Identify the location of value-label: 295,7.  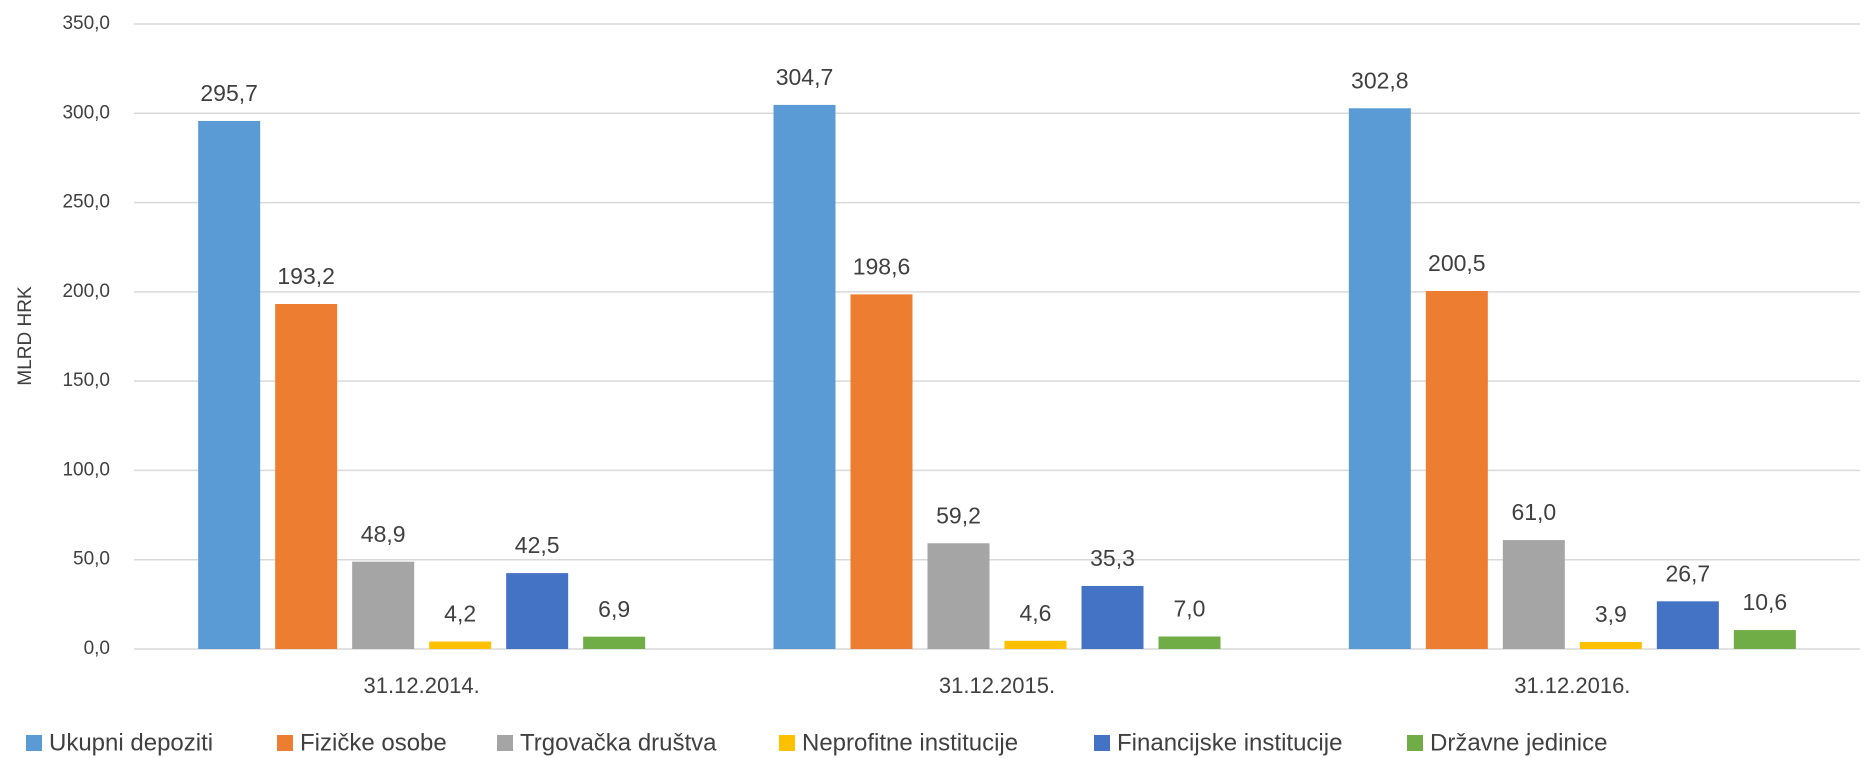
(229, 93).